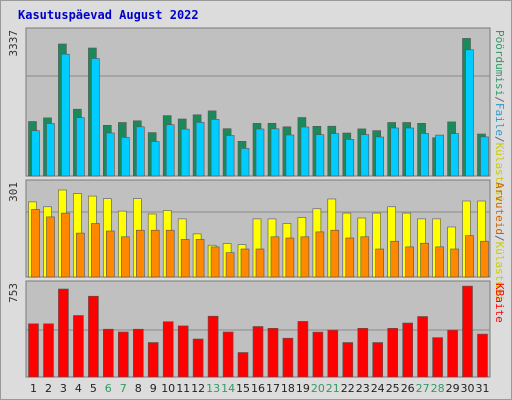 The image size is (512, 400). I want to click on x-tick-label: 4, so click(78, 388).